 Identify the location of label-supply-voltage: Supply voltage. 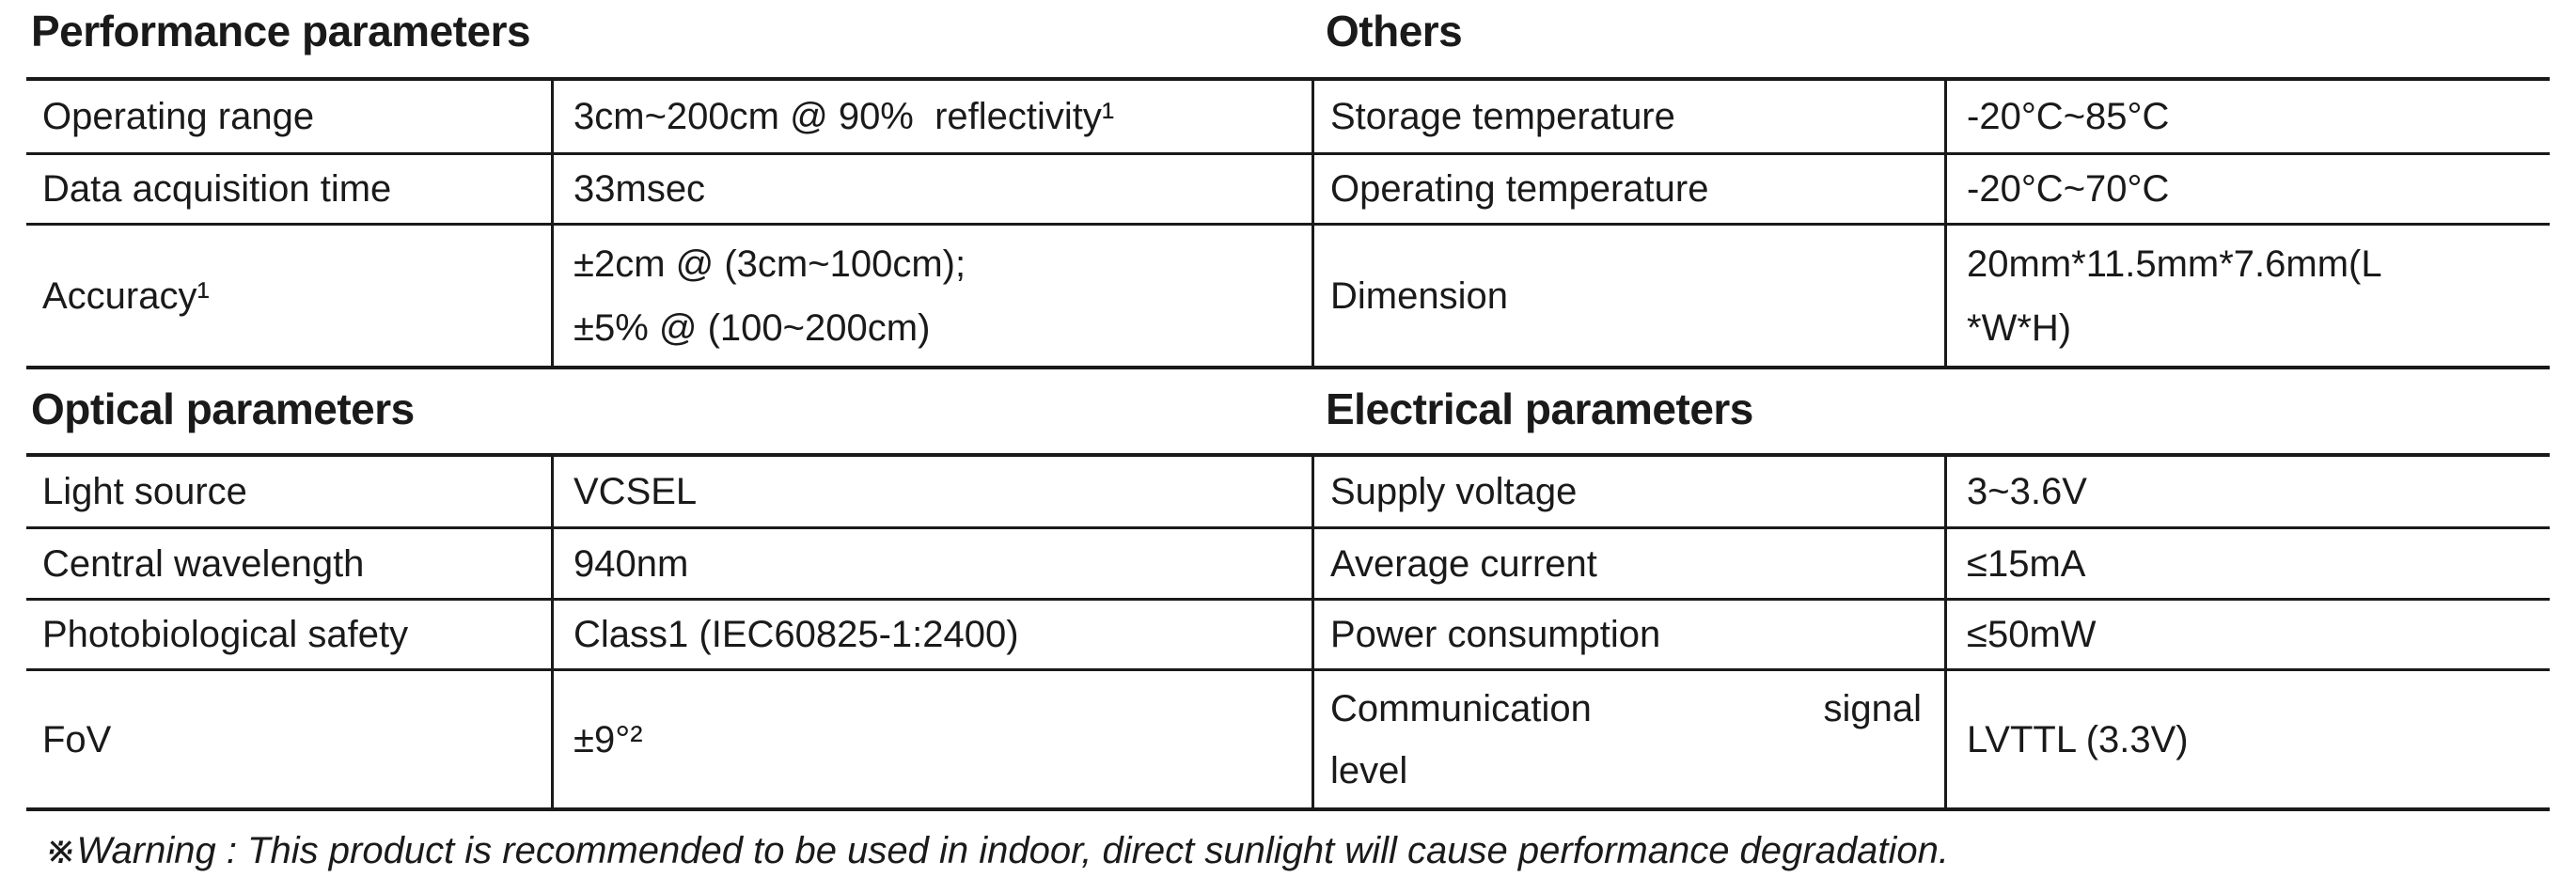
(1631, 491).